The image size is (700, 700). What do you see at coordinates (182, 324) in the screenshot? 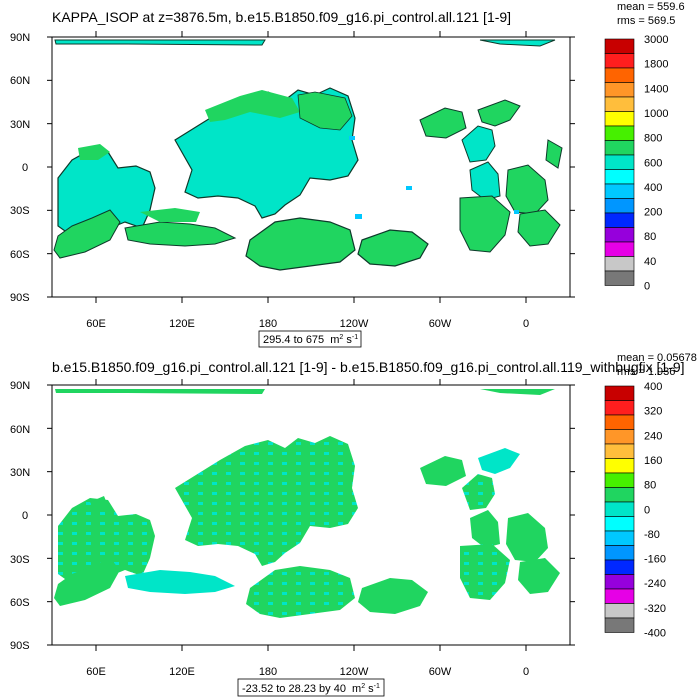
I see `lon-label: 120E` at bounding box center [182, 324].